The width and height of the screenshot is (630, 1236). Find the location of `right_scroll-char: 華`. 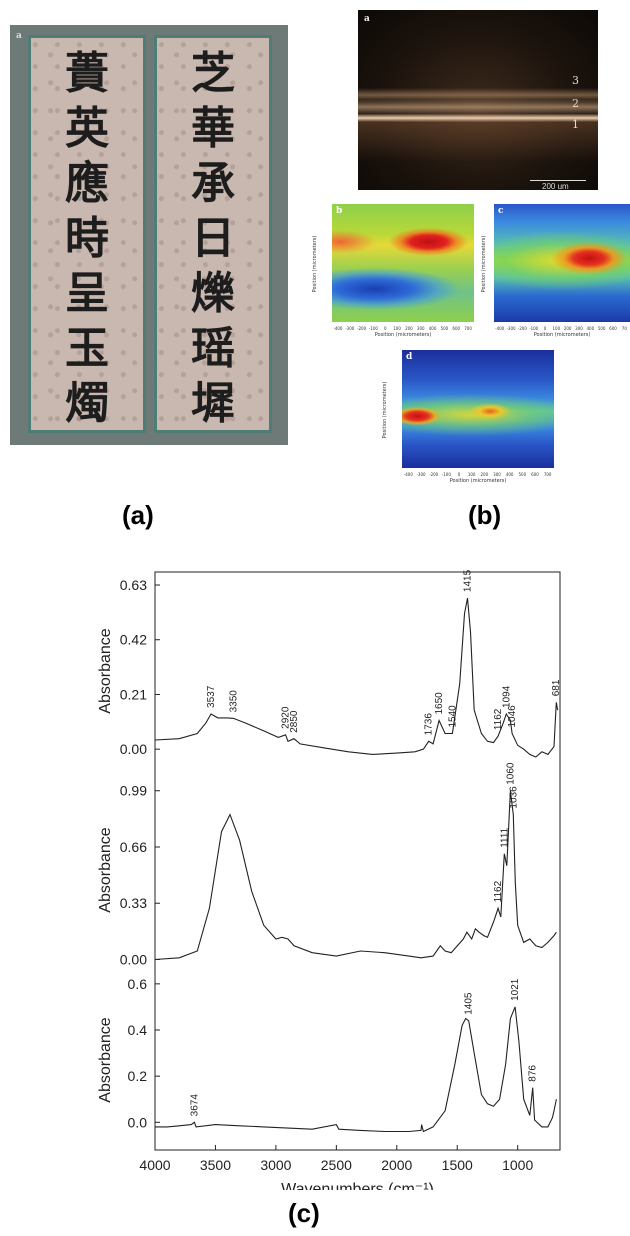

right_scroll-char: 華 is located at coordinates (213, 128).